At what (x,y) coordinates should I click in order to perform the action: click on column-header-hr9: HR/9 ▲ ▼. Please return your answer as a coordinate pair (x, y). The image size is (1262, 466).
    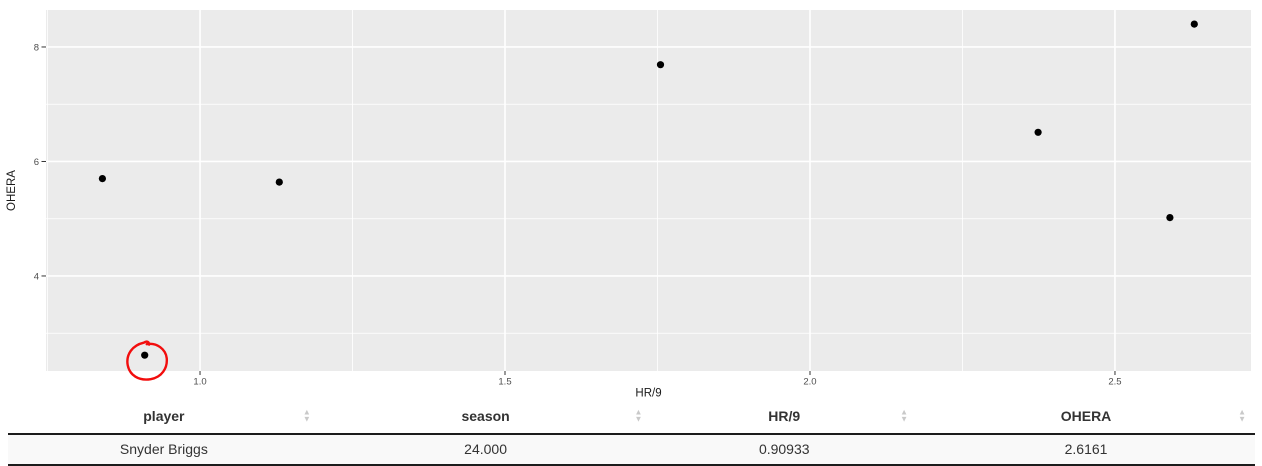
    Looking at the image, I should click on (784, 417).